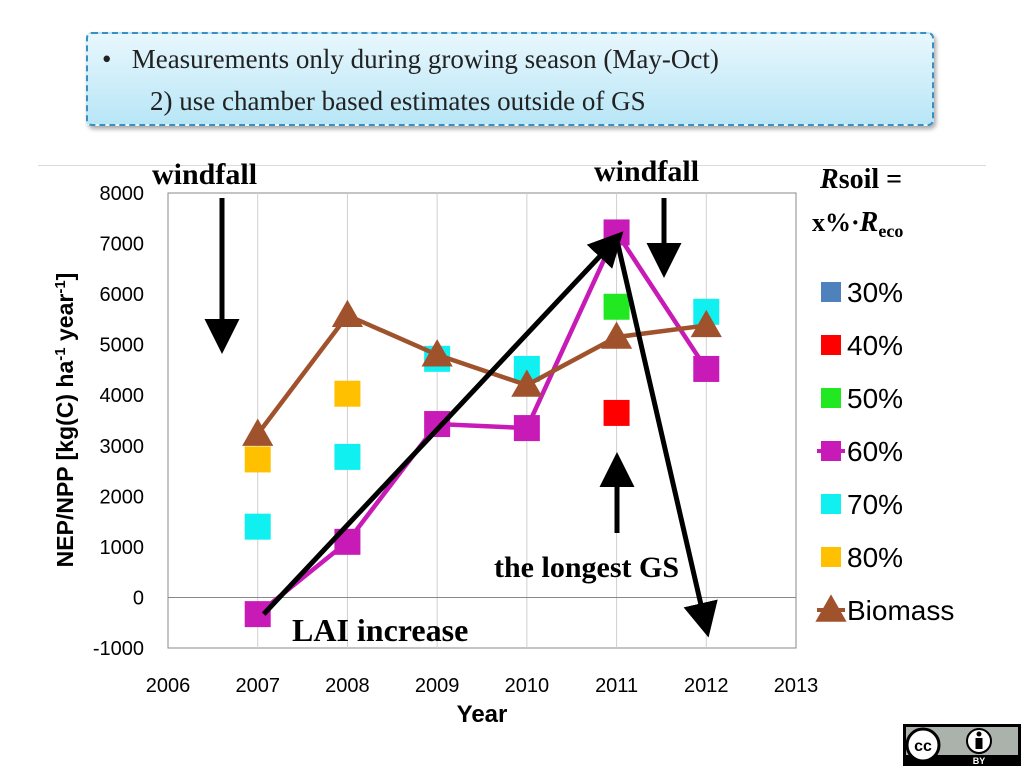  I want to click on cc-label: cc, so click(923, 746).